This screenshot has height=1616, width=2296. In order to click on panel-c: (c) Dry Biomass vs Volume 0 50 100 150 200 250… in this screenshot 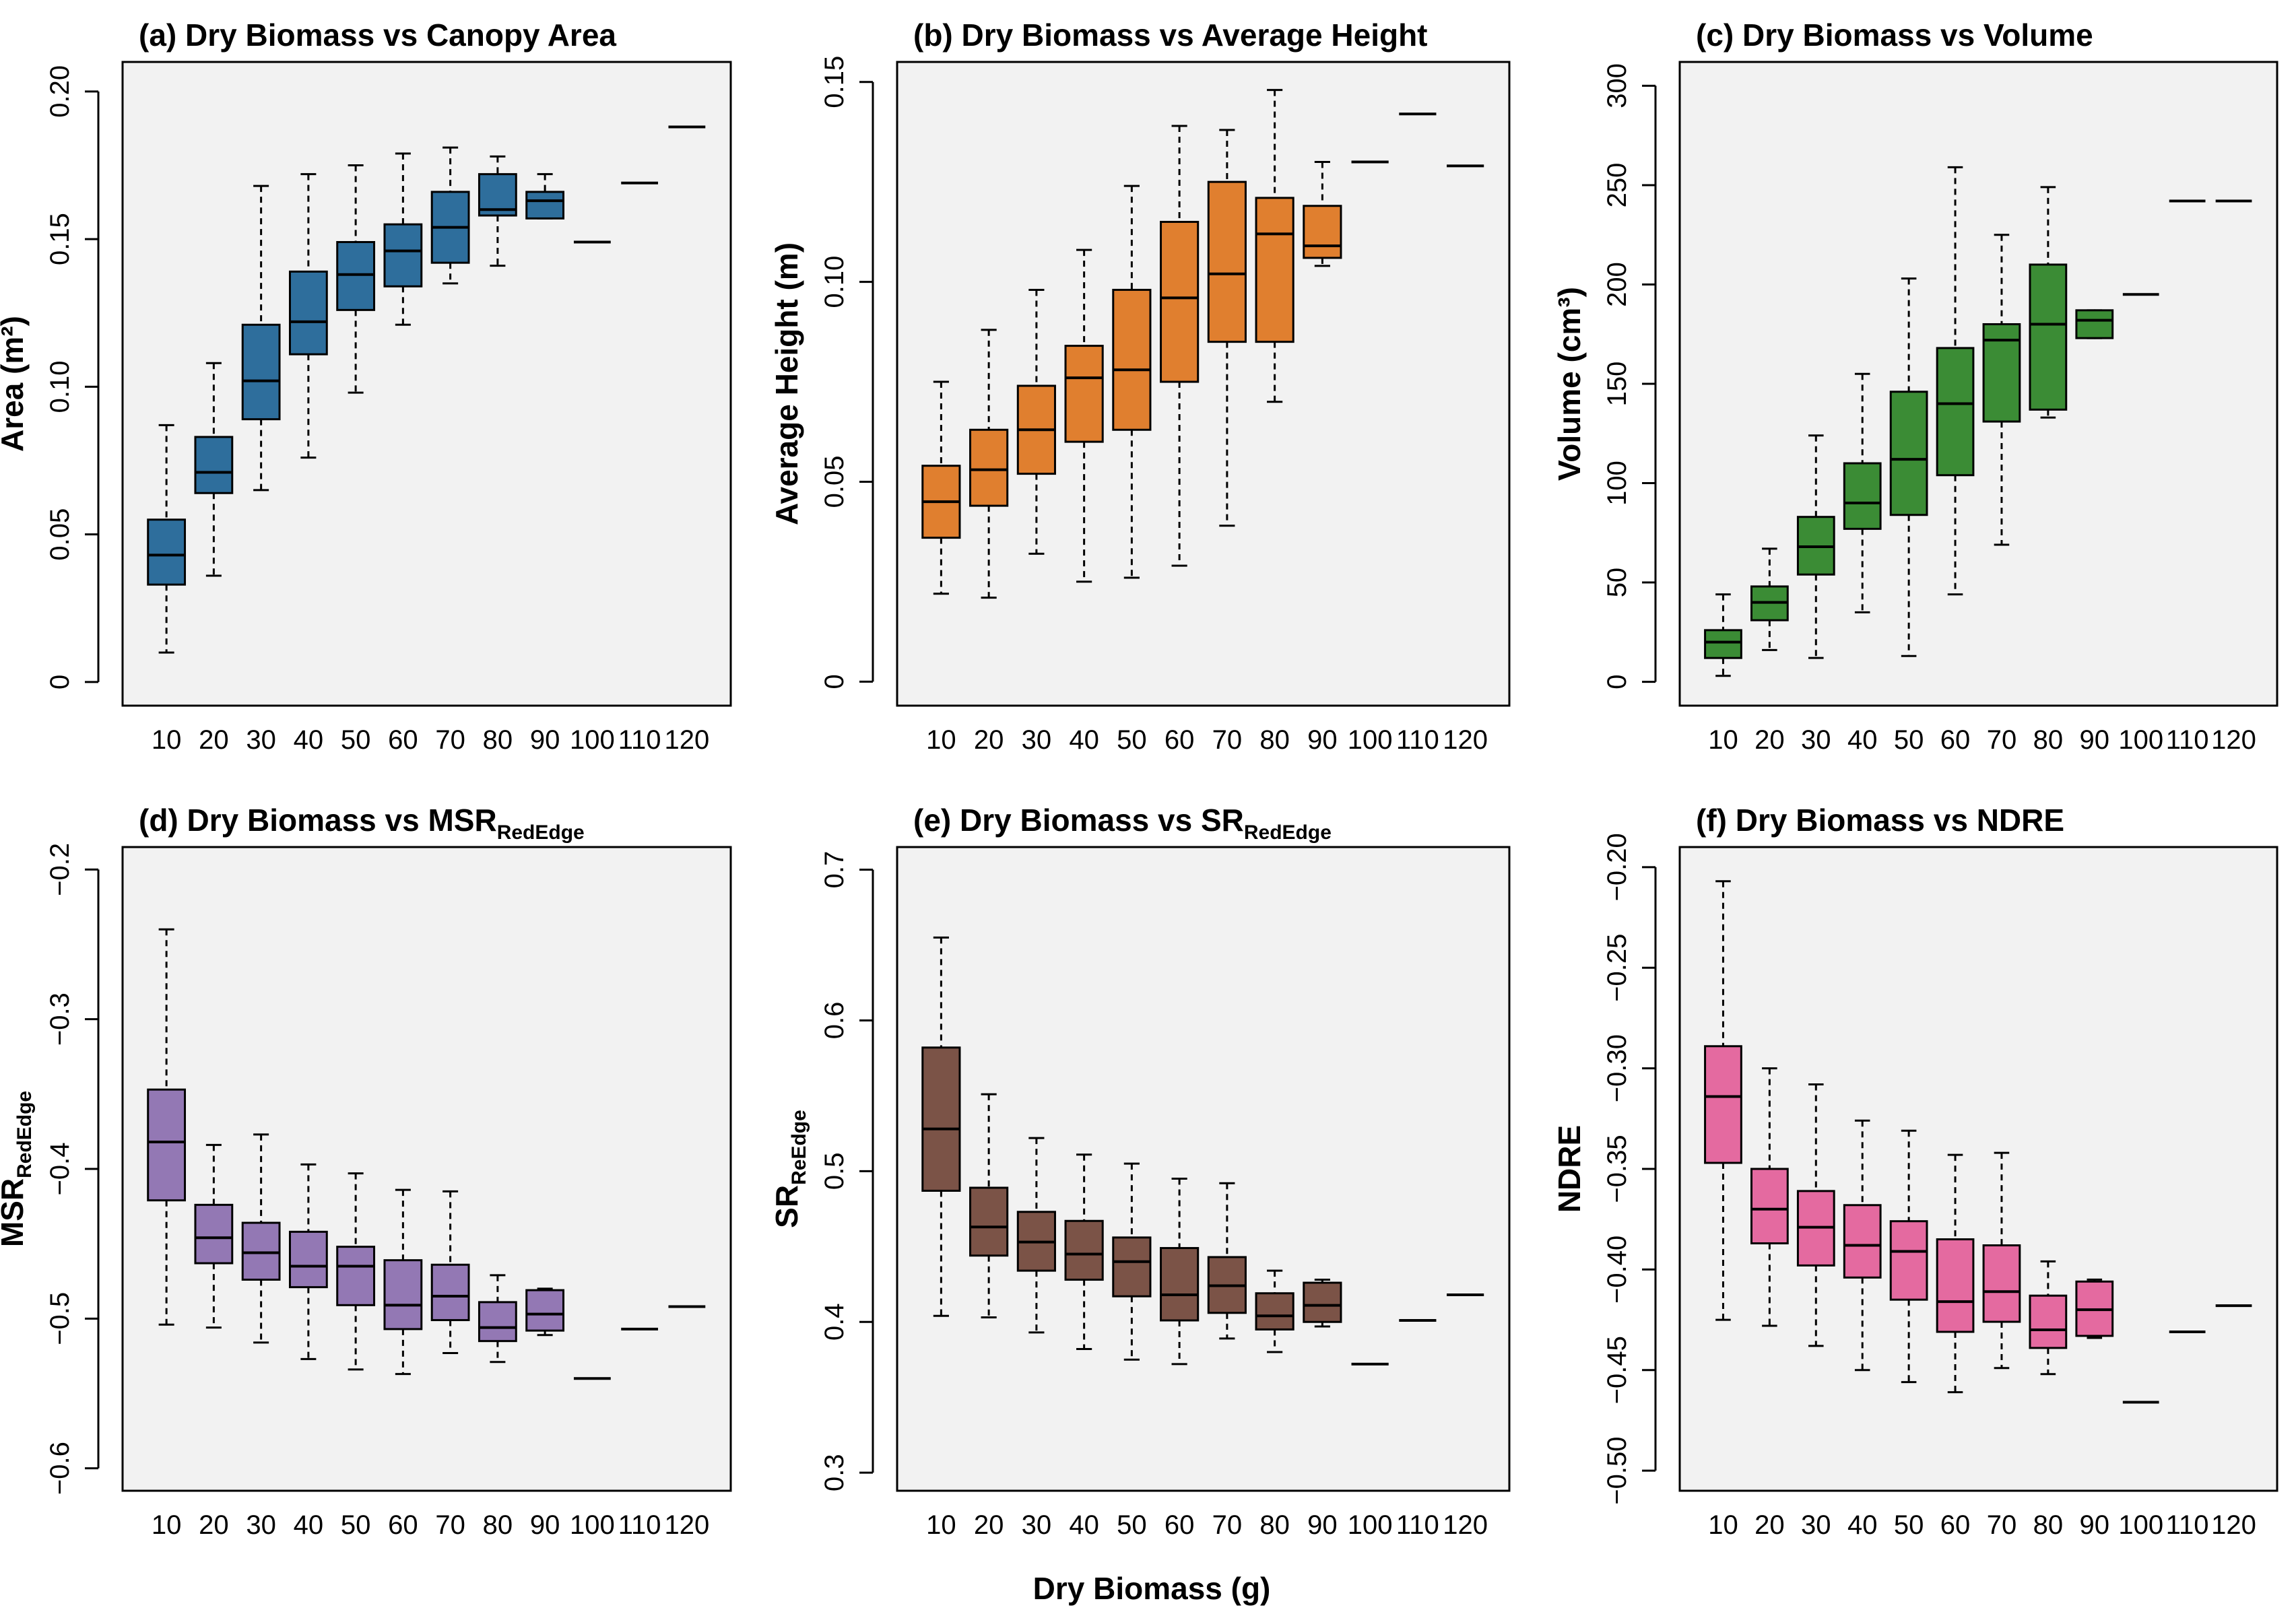, I will do `click(1915, 386)`.